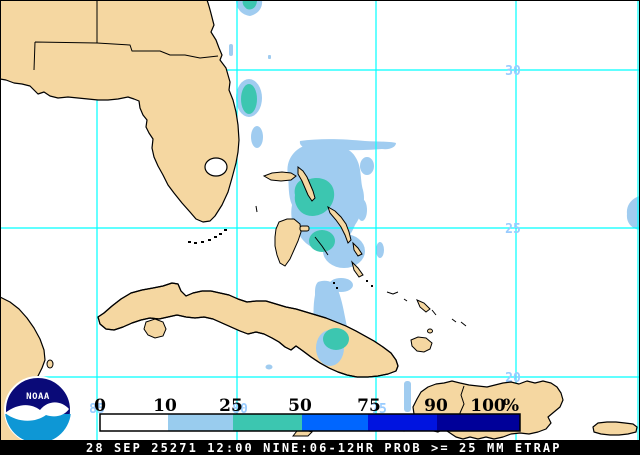 Image resolution: width=640 pixels, height=455 pixels. Describe the element at coordinates (155, 328) in the screenshot. I see `isle-of-youth` at that location.